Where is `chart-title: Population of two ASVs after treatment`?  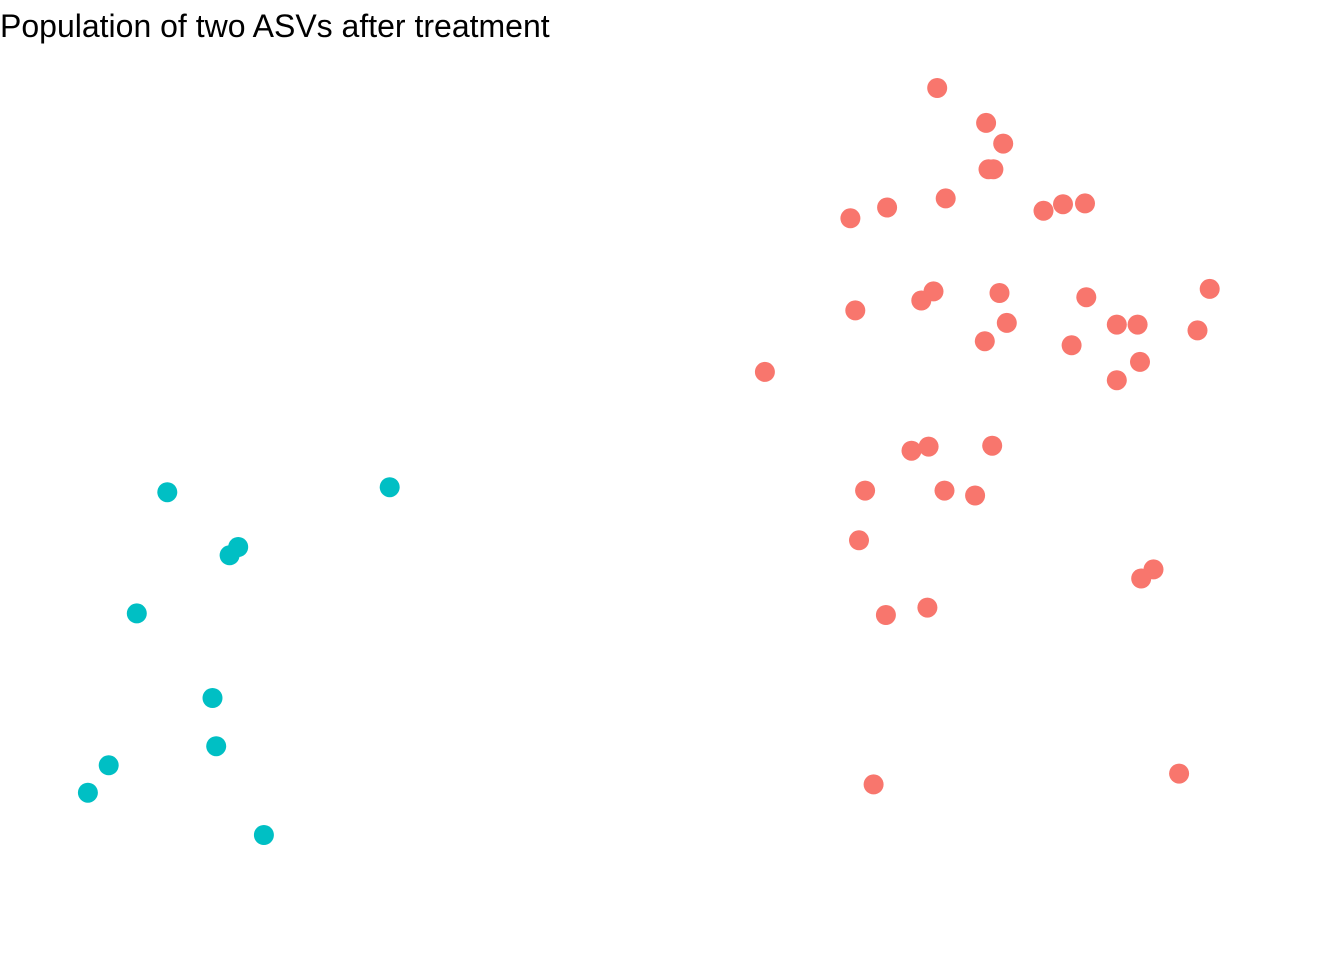
chart-title: Population of two ASVs after treatment is located at coordinates (275, 26).